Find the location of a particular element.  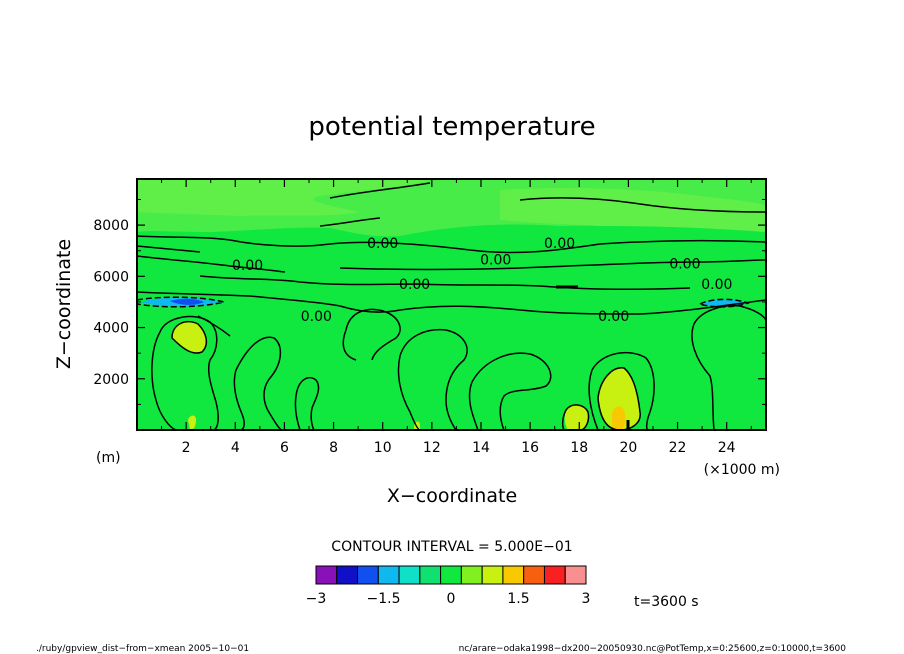

x-tick-label: 18 is located at coordinates (579, 448).